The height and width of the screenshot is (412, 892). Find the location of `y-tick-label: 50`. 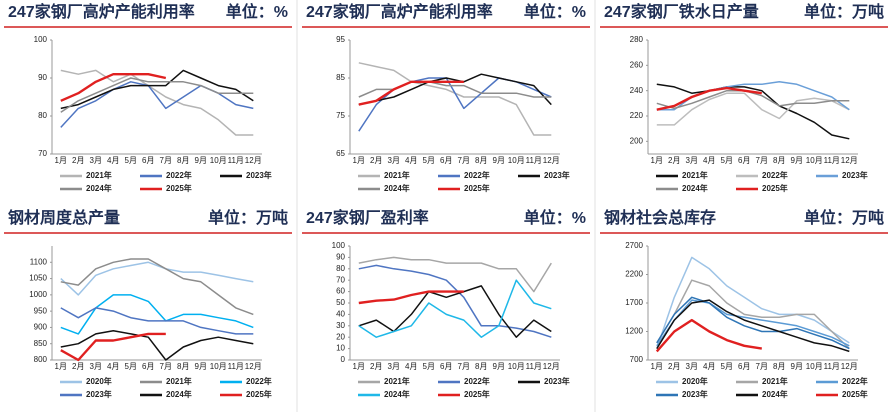

y-tick-label: 50 is located at coordinates (340, 302).